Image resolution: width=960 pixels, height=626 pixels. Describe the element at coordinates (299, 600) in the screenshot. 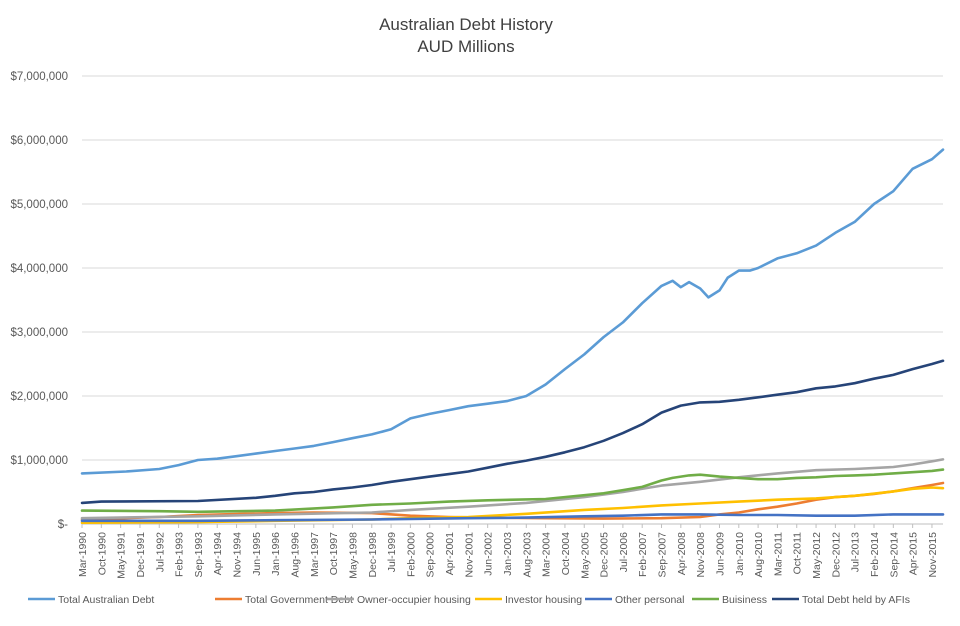

I see `legend-label-total-government-debt: Total Government Debt` at that location.